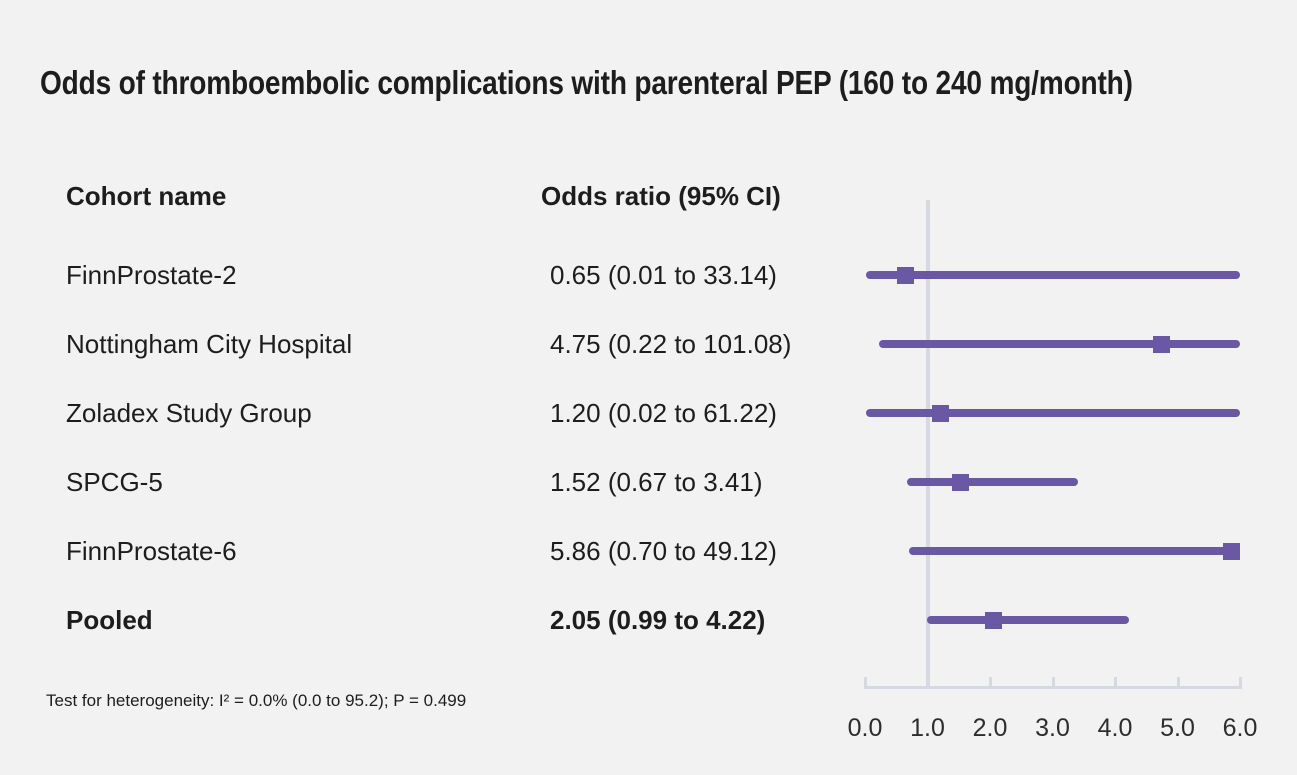  I want to click on odds-ratio-value: 4.75 (0.22 to 101.08), so click(671, 344).